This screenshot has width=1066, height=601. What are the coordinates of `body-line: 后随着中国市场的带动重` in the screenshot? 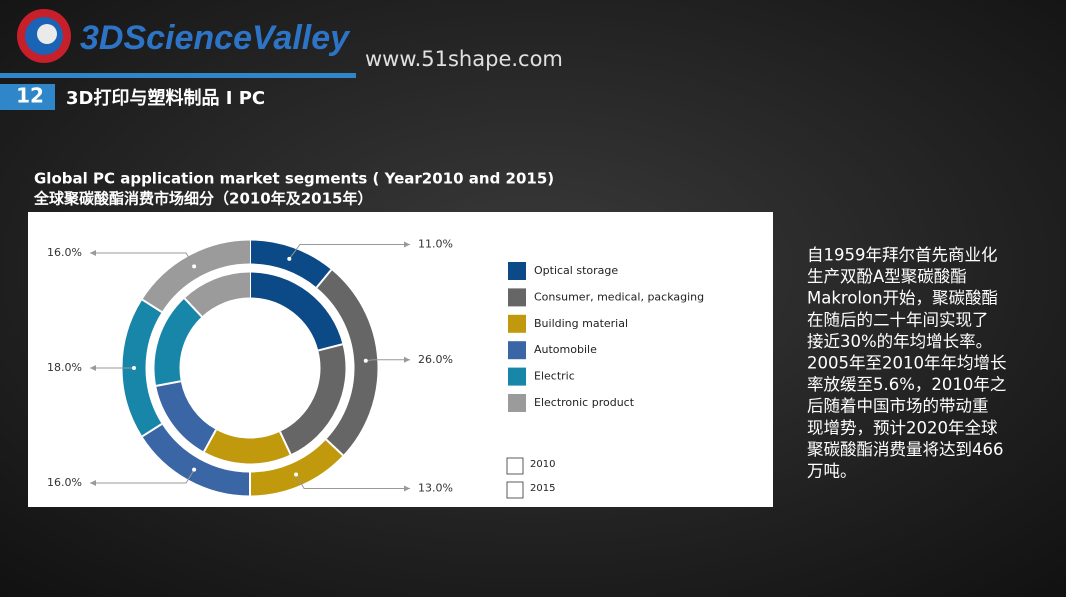 It's located at (898, 406).